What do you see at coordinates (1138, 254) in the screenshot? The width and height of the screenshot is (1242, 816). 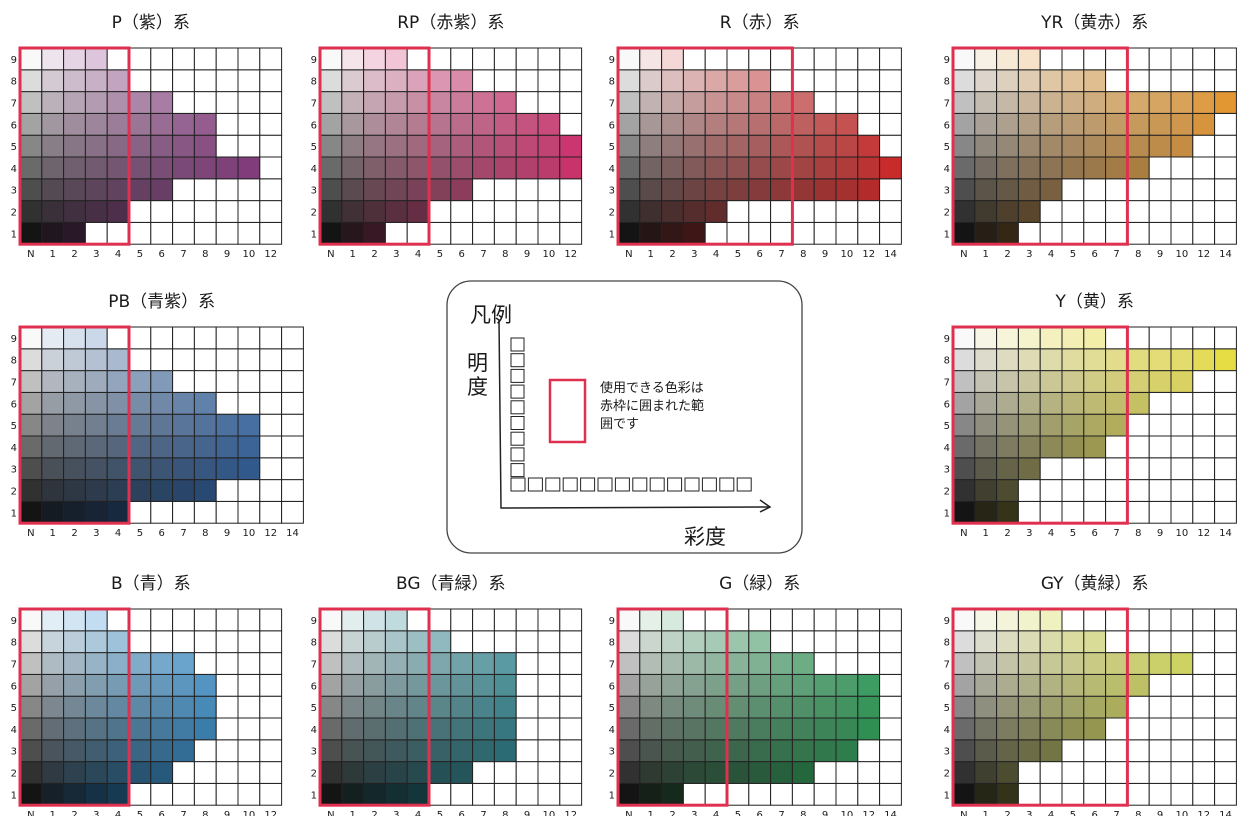 I see `x-tick-label: 8` at bounding box center [1138, 254].